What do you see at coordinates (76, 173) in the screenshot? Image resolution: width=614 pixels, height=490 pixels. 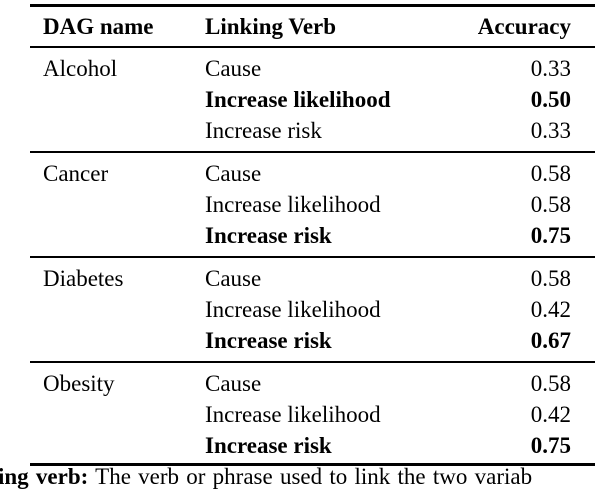 I see `dag-name-cell: Cancer` at bounding box center [76, 173].